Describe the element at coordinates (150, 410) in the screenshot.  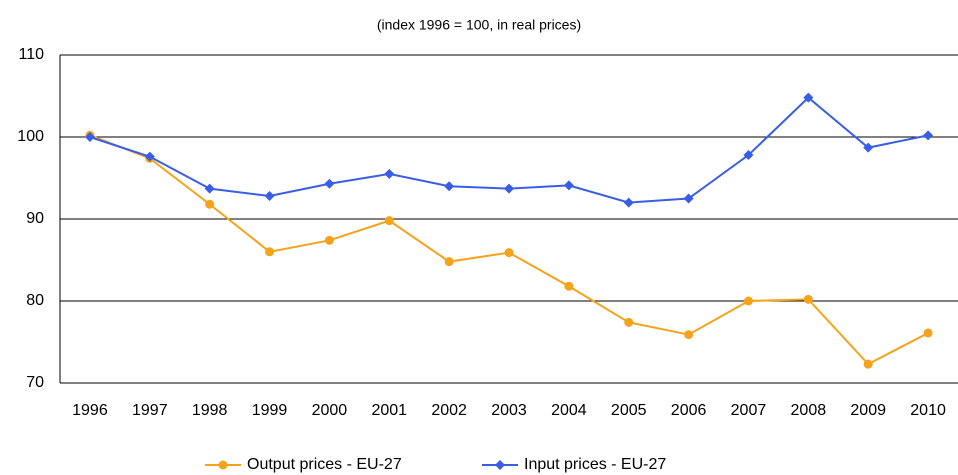
I see `x-tick-label: 1997` at that location.